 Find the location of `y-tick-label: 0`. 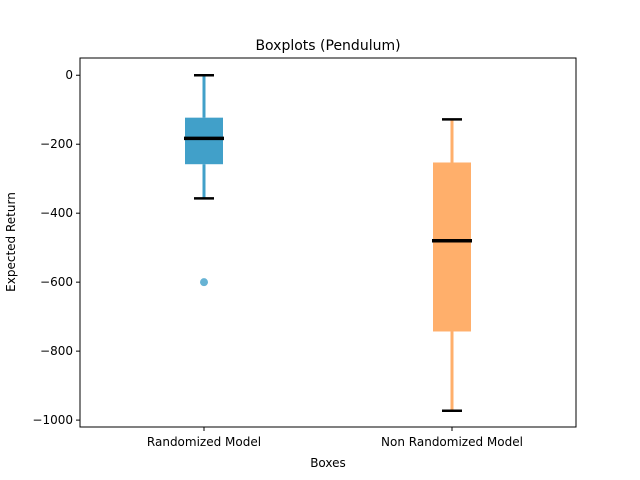

y-tick-label: 0 is located at coordinates (69, 75).